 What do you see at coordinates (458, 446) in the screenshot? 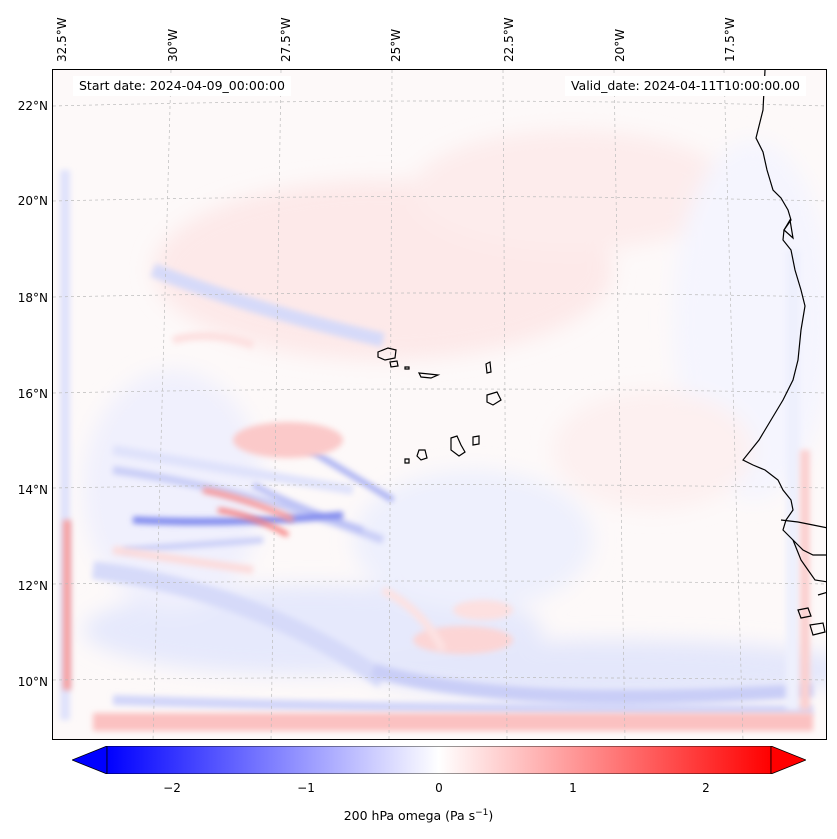
I see `island-santiago` at bounding box center [458, 446].